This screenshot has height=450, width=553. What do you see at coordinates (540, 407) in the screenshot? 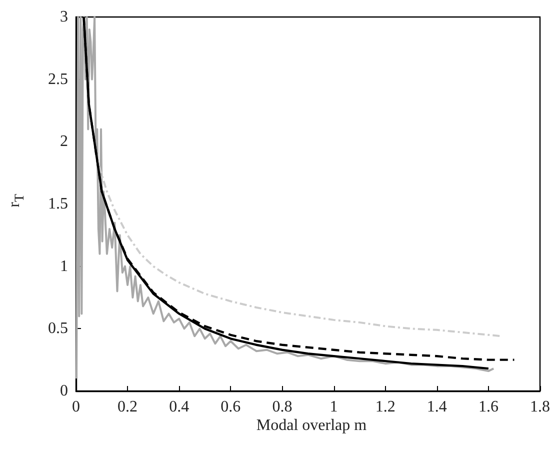
I see `x-tick-label: 1.8` at bounding box center [540, 407].